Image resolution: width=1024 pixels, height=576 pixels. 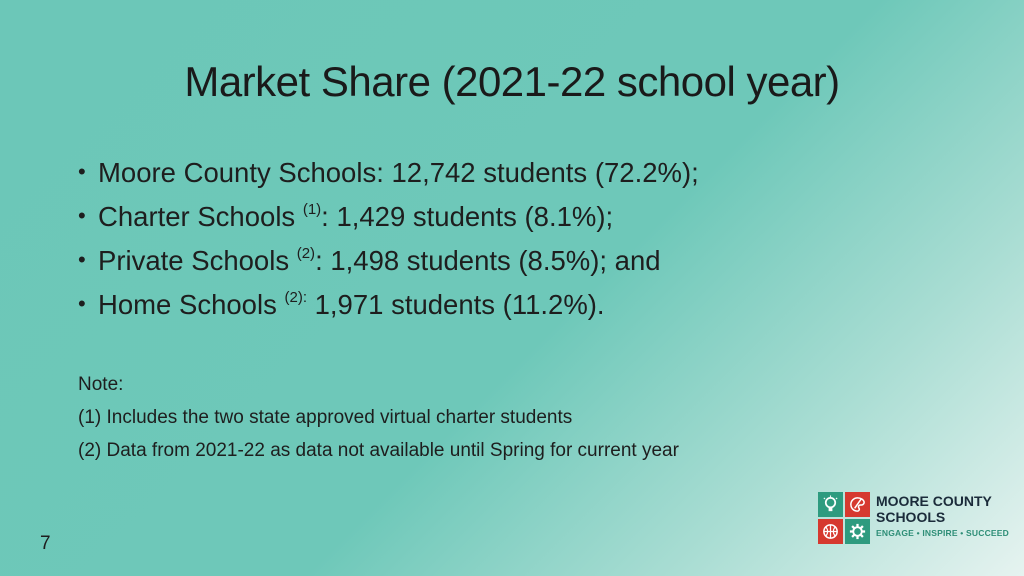 I want to click on footnote-marker: (1), so click(x=312, y=209).